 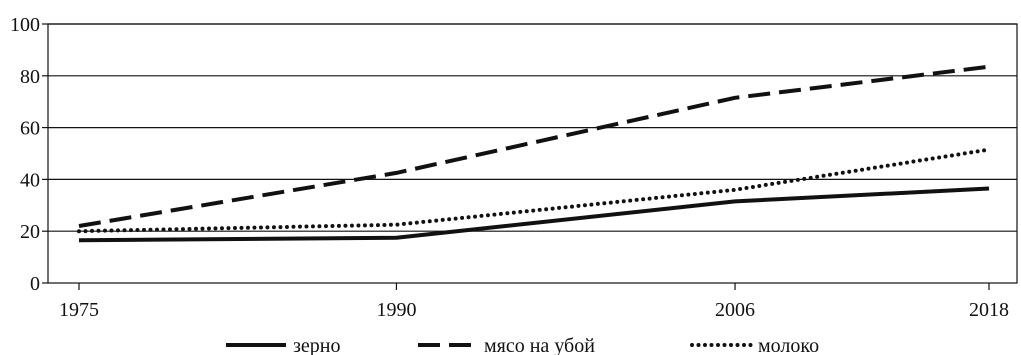 What do you see at coordinates (534, 310) in the screenshot?
I see `x-tick-labels: 1975 1990 2006 2018` at bounding box center [534, 310].